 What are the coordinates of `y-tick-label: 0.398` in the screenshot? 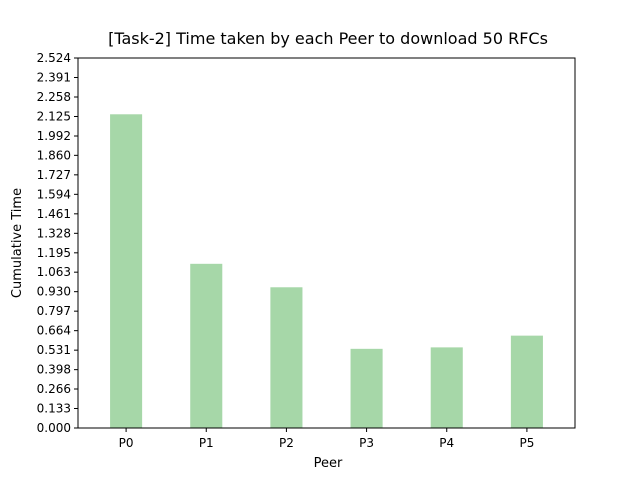 It's located at (54, 370).